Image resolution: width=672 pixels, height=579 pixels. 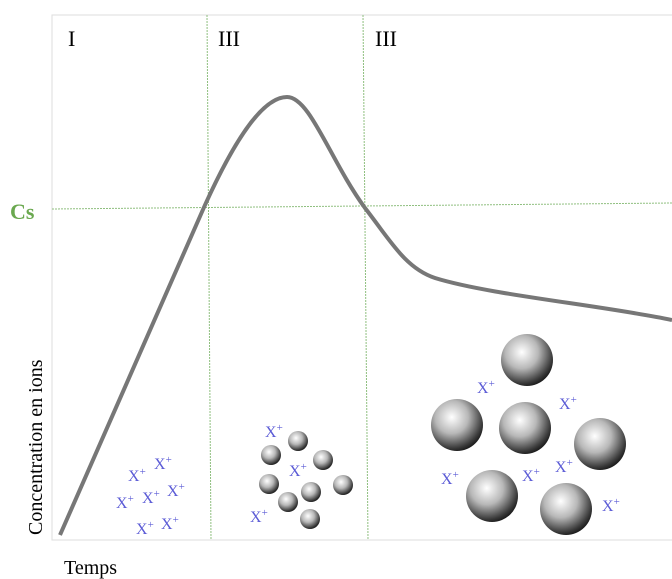 I want to click on saturation-label: Cs, so click(x=22, y=211).